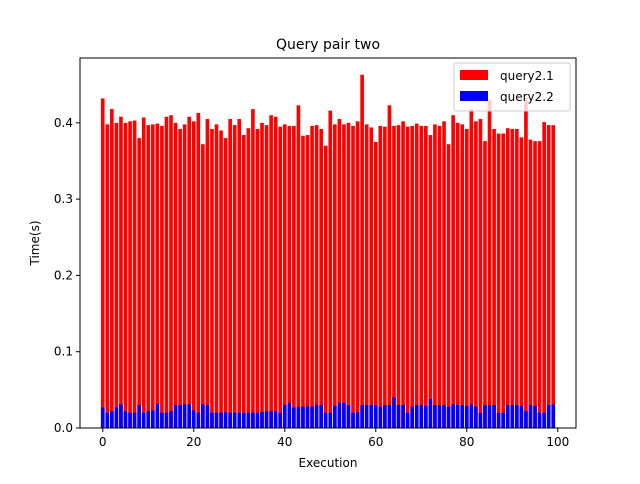 Image resolution: width=640 pixels, height=484 pixels. I want to click on chart-title: Query pair two, so click(328, 45).